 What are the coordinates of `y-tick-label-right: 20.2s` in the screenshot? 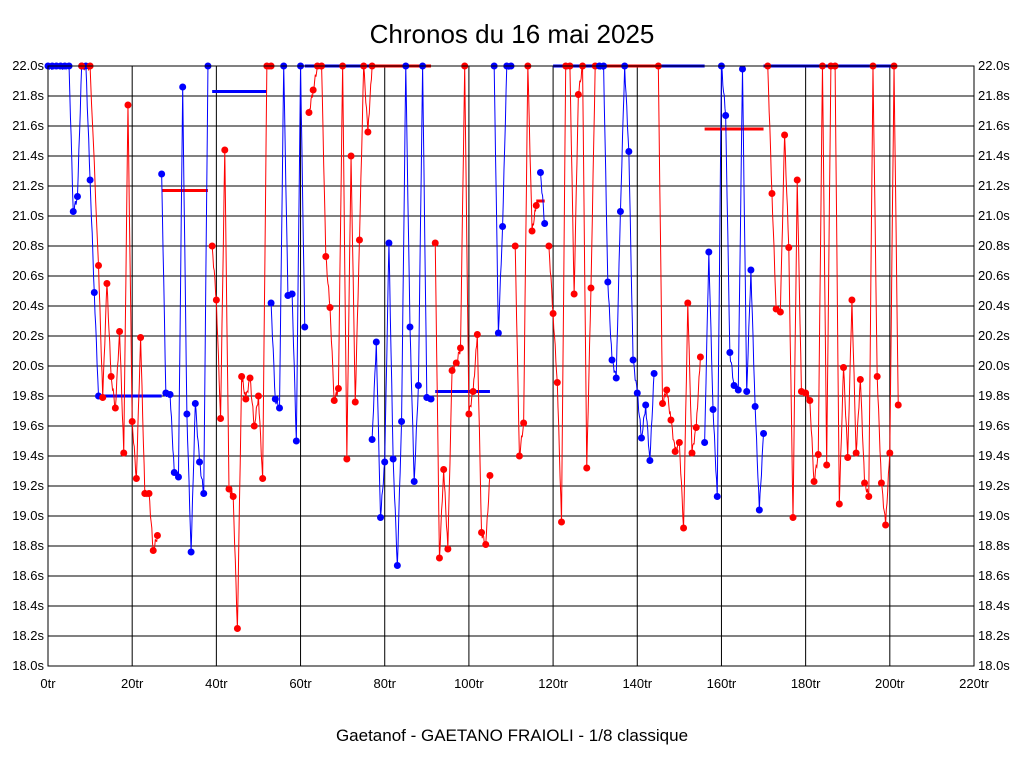 It's located at (994, 335).